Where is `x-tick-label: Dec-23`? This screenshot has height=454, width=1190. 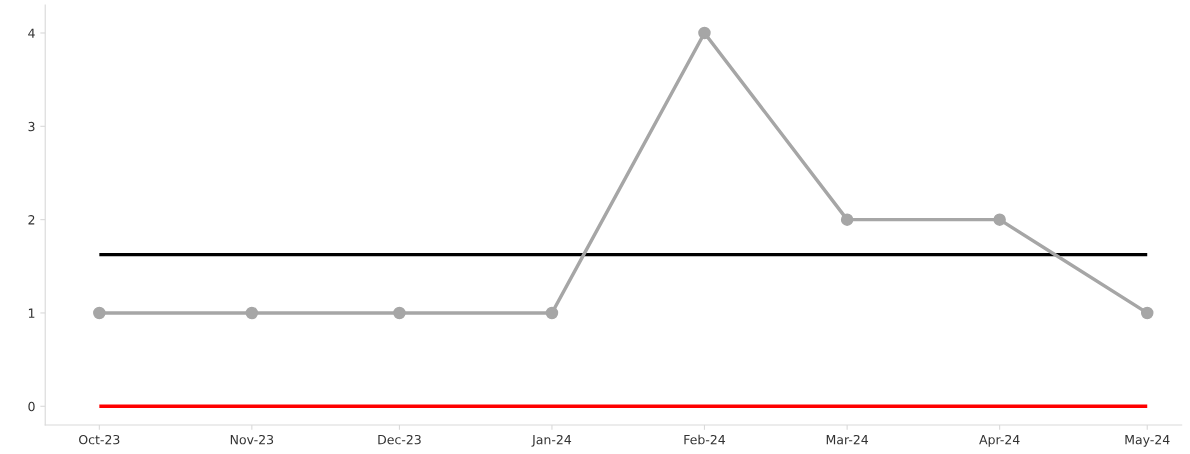 x-tick-label: Dec-23 is located at coordinates (399, 439).